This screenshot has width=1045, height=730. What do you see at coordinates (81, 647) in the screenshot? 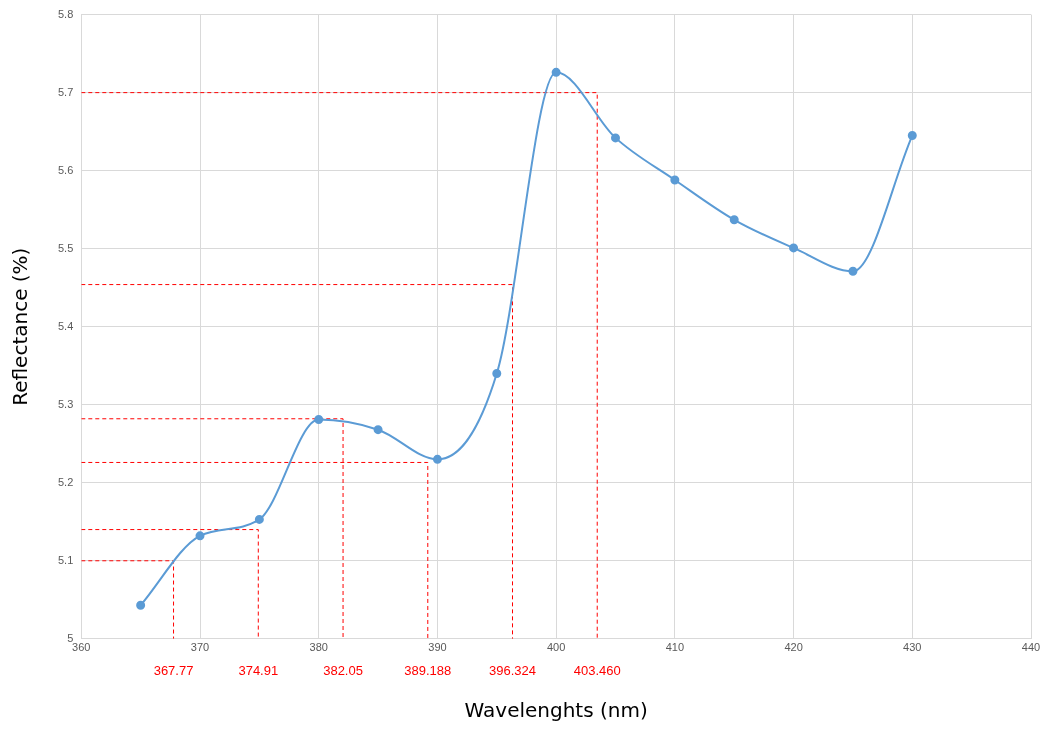
I see `x-tick-label: 360` at bounding box center [81, 647].